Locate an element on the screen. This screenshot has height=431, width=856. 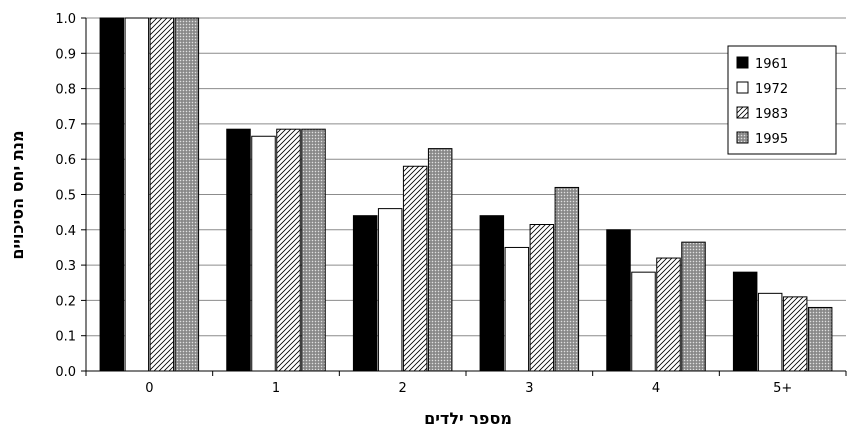
x-tick-label: 5+ is located at coordinates (782, 388).